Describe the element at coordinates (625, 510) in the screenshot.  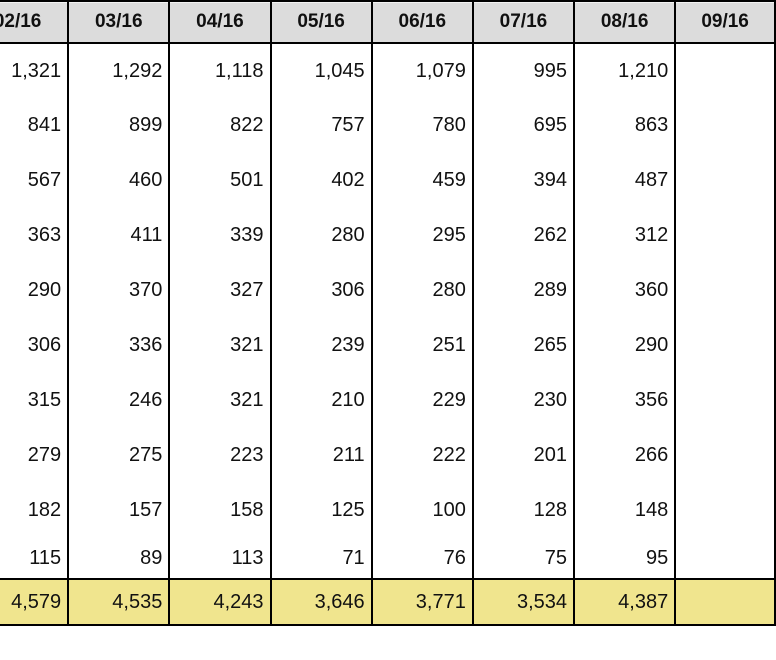
I see `table-cell: 148` at that location.